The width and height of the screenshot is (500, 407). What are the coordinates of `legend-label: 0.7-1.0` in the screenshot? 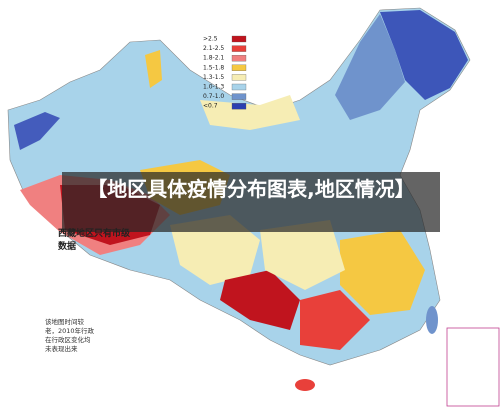 It's located at (213, 96).